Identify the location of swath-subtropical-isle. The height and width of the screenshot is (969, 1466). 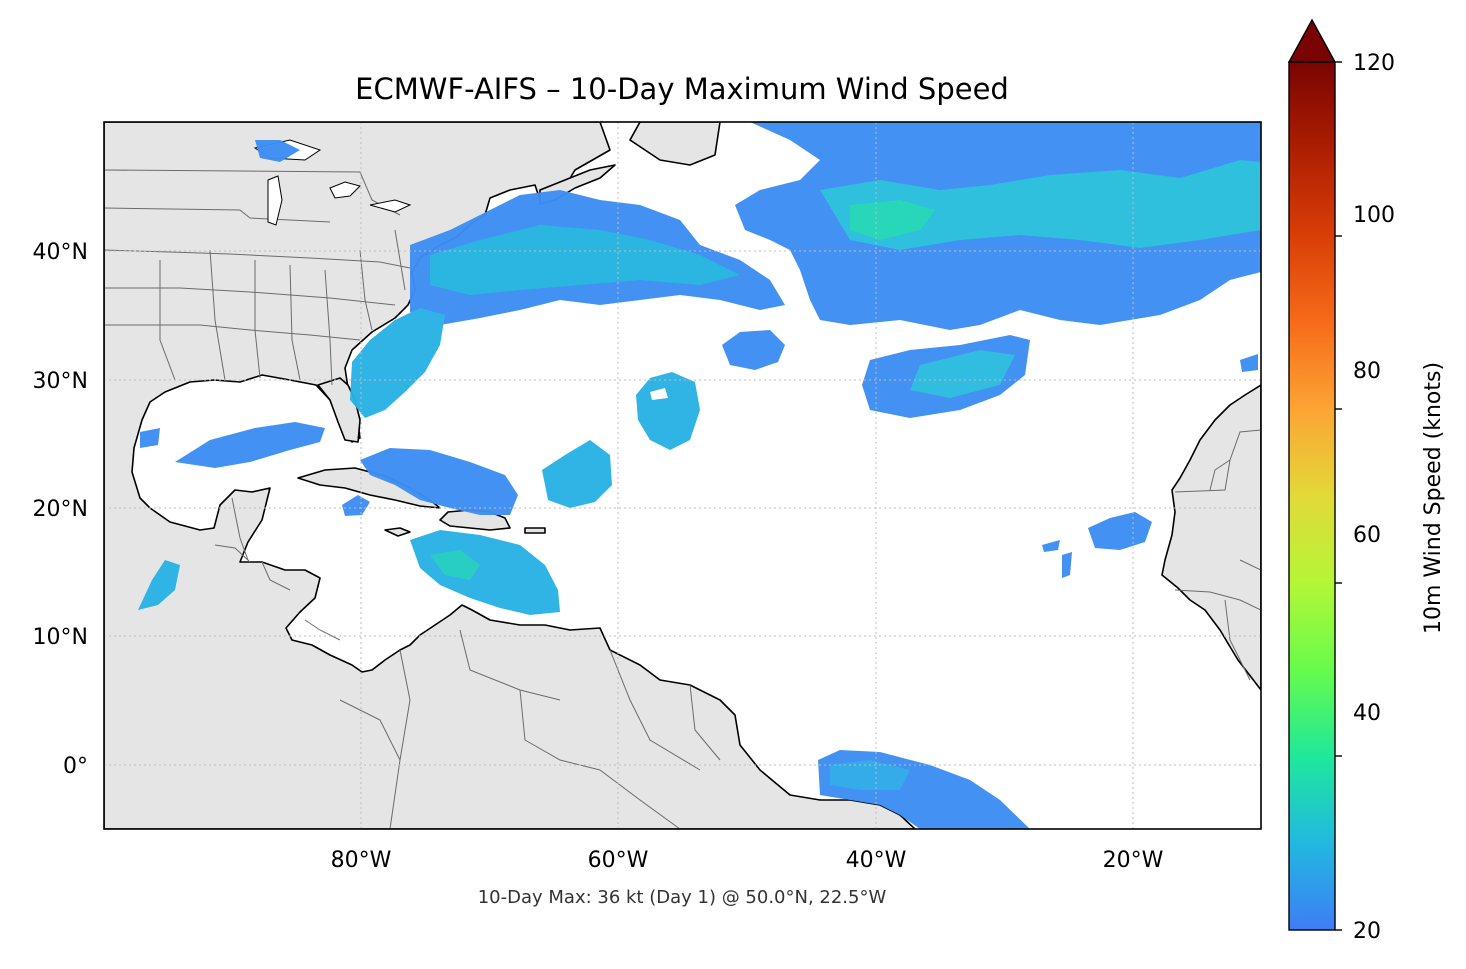
(577, 474).